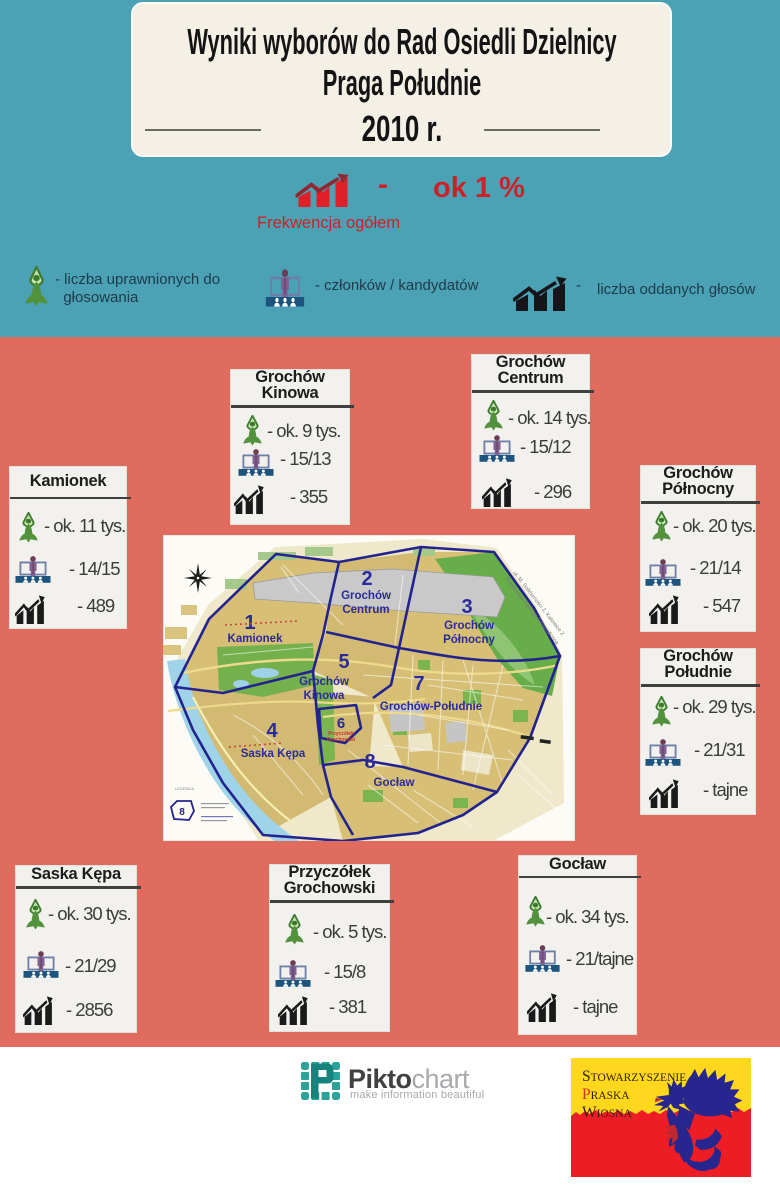 The width and height of the screenshot is (780, 1187). I want to click on svg-text: 5, so click(343, 662).